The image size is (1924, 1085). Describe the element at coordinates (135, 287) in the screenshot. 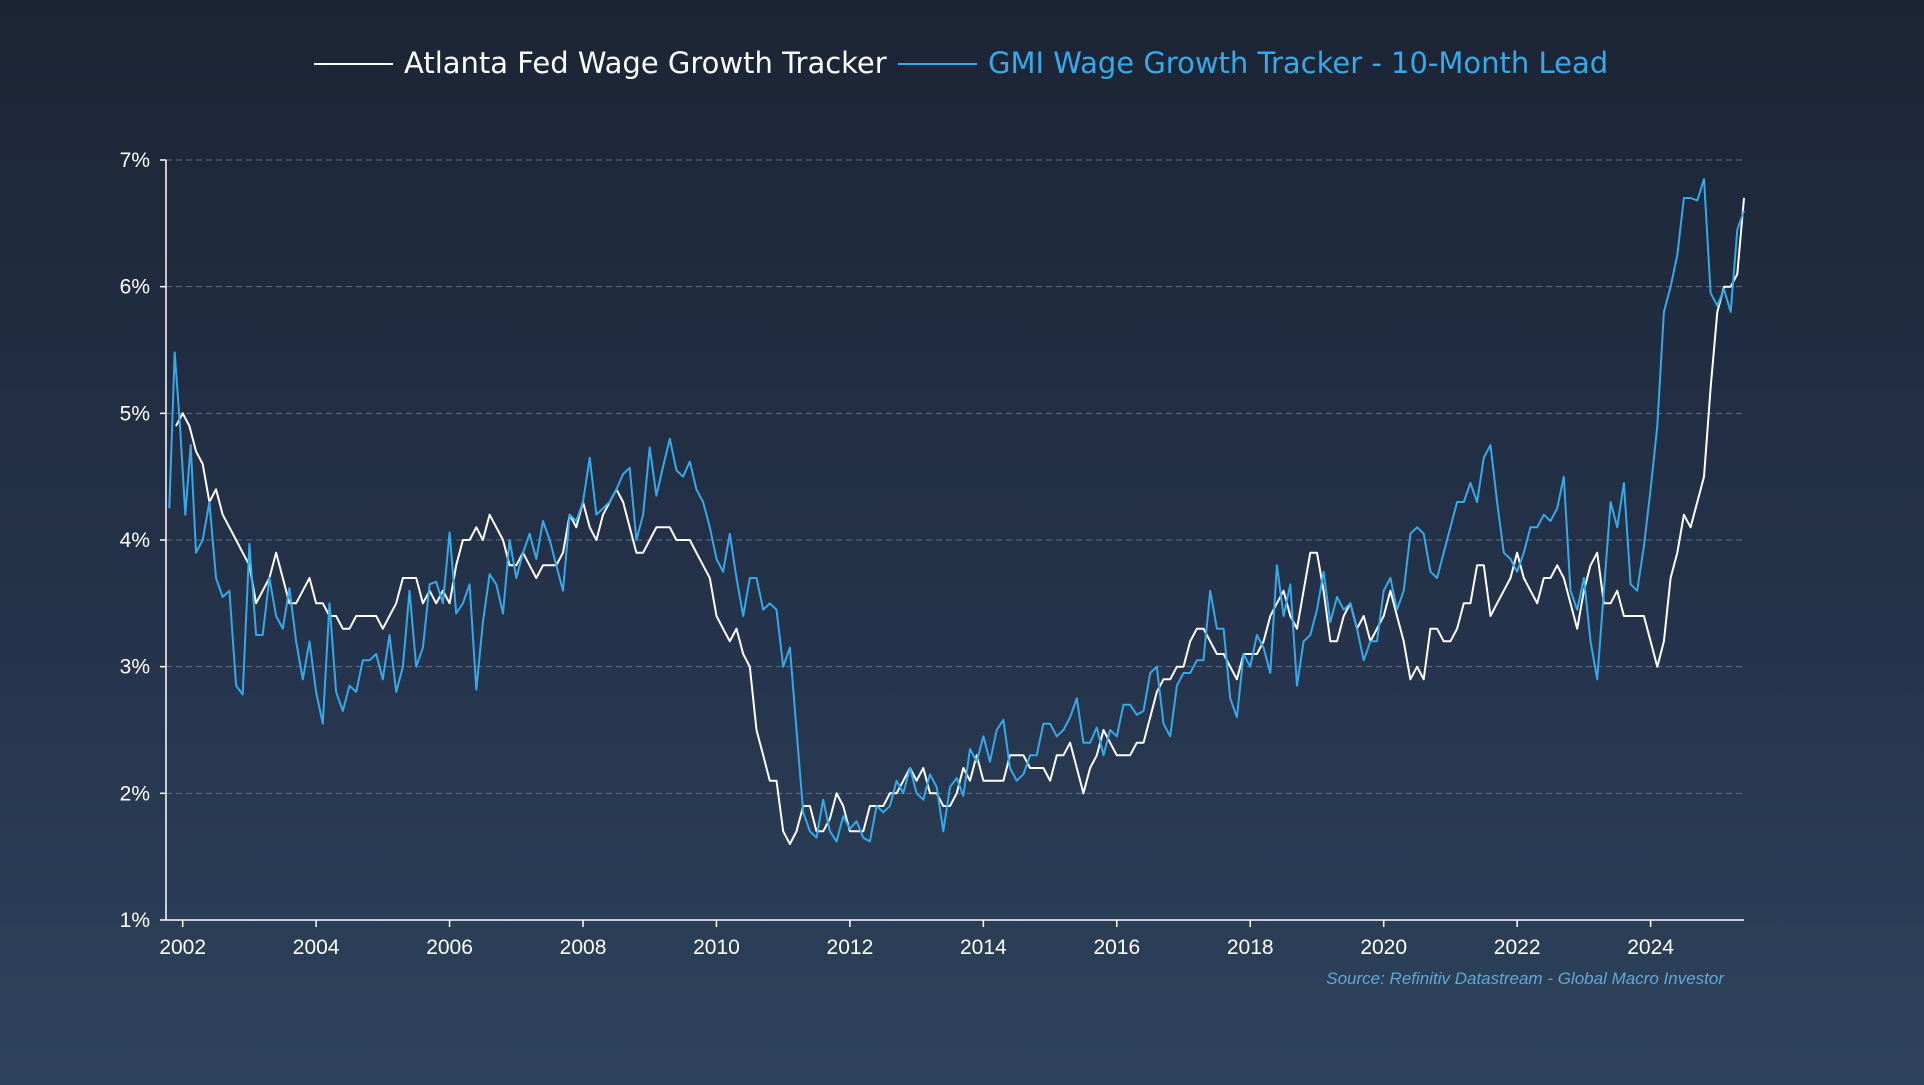

I see `y-tick-label: 6%` at that location.